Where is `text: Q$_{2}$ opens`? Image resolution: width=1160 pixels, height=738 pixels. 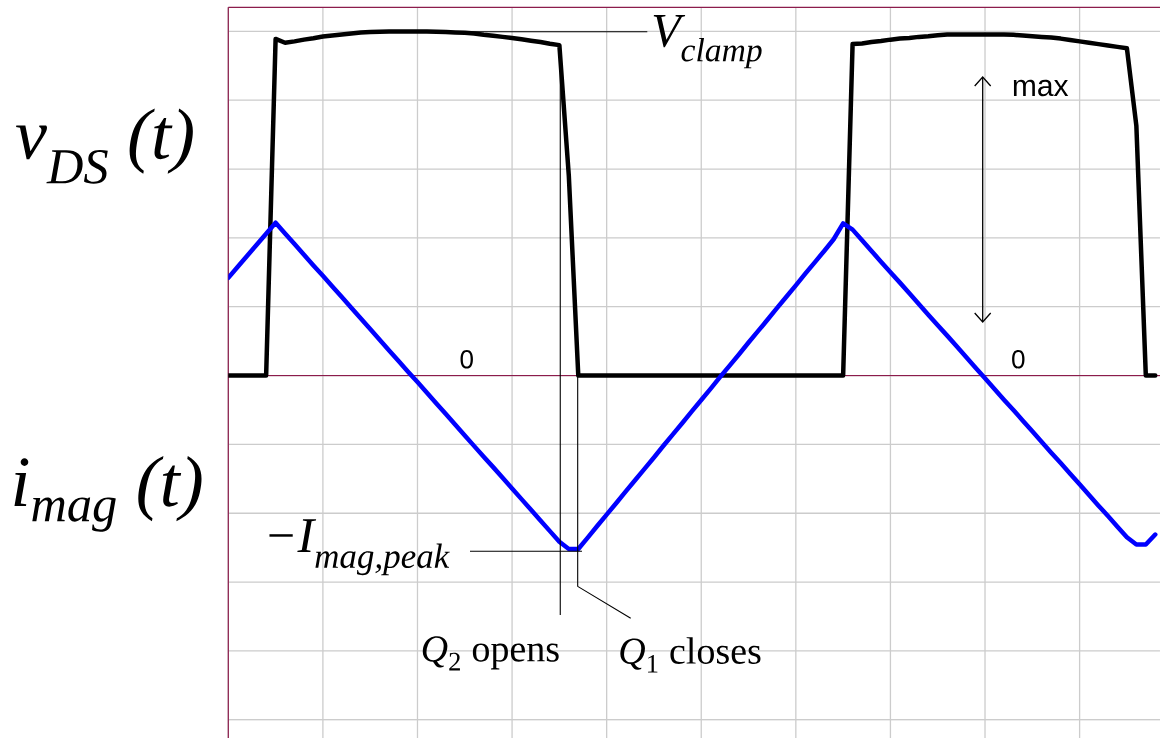 text: Q$_{2}$ opens is located at coordinates (490, 653).